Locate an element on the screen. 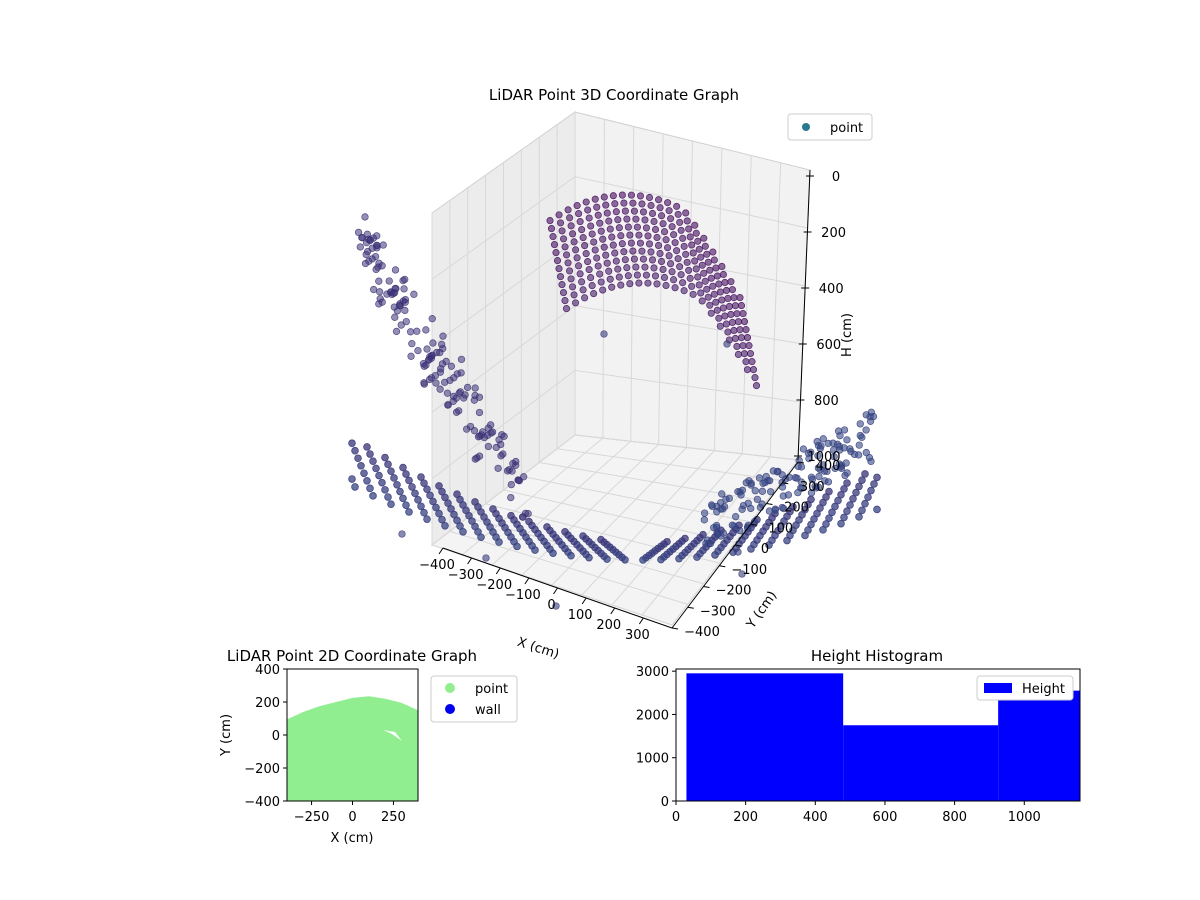 This screenshot has height=900, width=1200. y-tick-mark is located at coordinates (785, 483).